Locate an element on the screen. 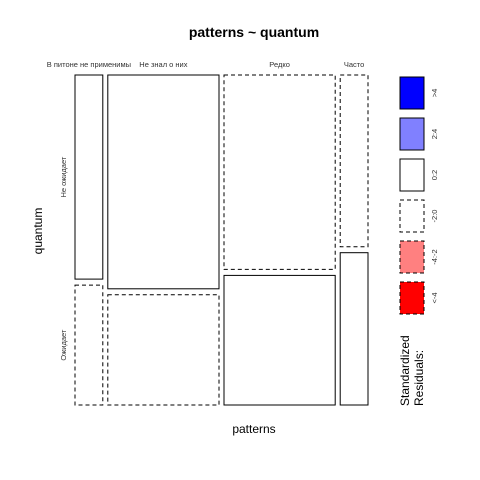  column-label: Редко is located at coordinates (279, 64).